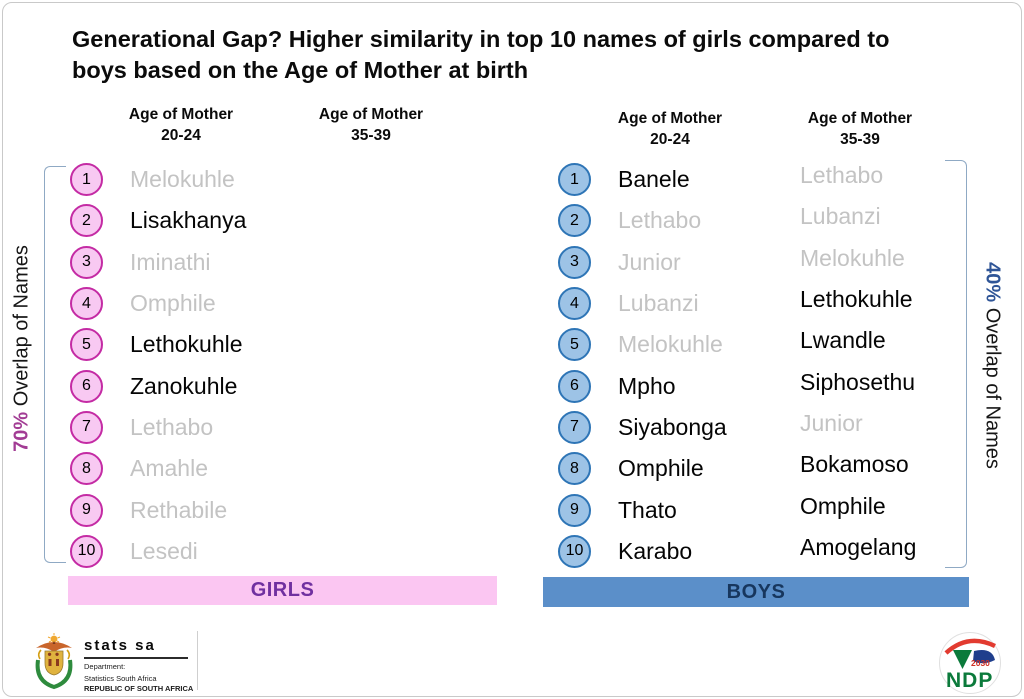 This screenshot has width=1024, height=699. Describe the element at coordinates (179, 509) in the screenshot. I see `baby-name: Rethabile` at that location.